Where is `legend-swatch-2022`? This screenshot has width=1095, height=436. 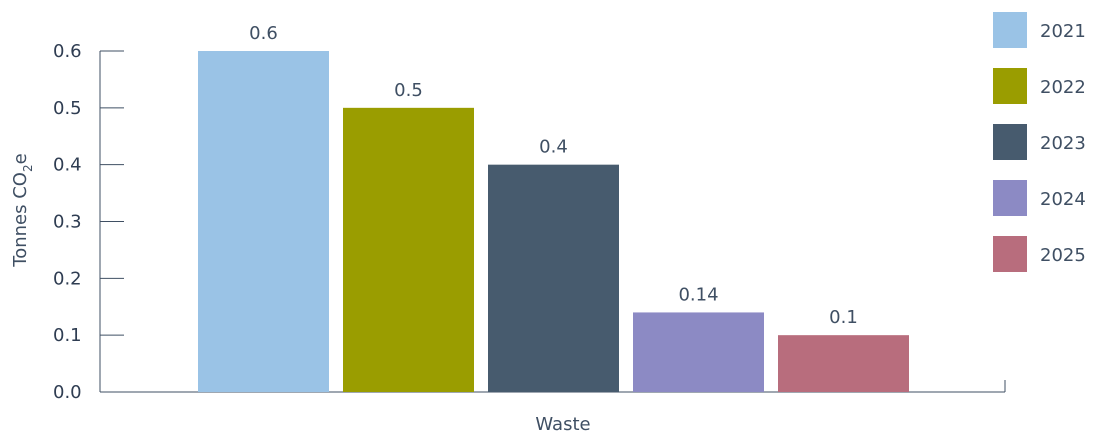 legend-swatch-2022 is located at coordinates (1010, 86).